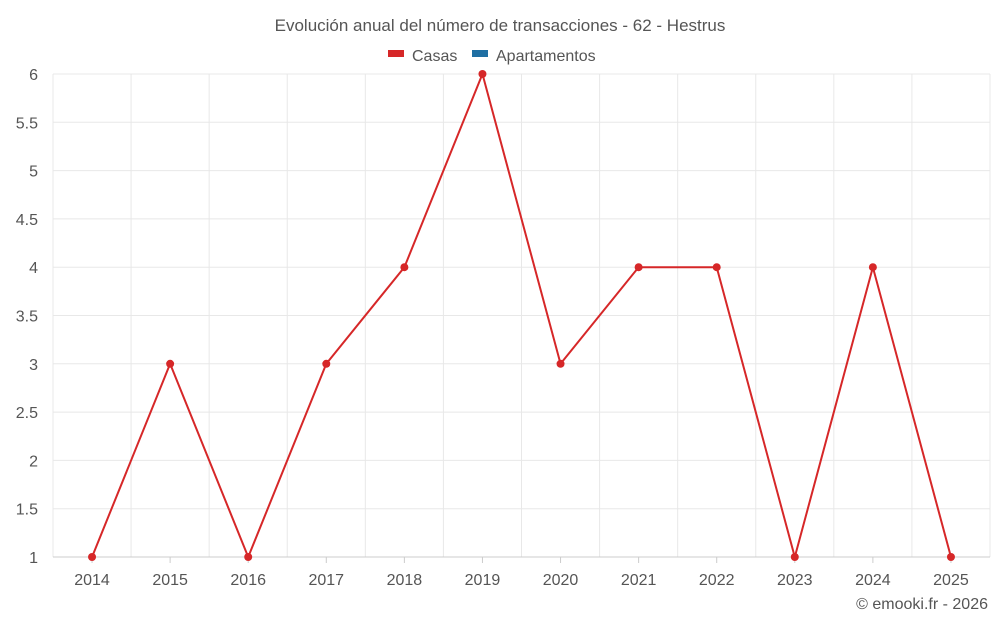 Image resolution: width=1000 pixels, height=625 pixels. What do you see at coordinates (33, 75) in the screenshot?
I see `y-tick-label: 6` at bounding box center [33, 75].